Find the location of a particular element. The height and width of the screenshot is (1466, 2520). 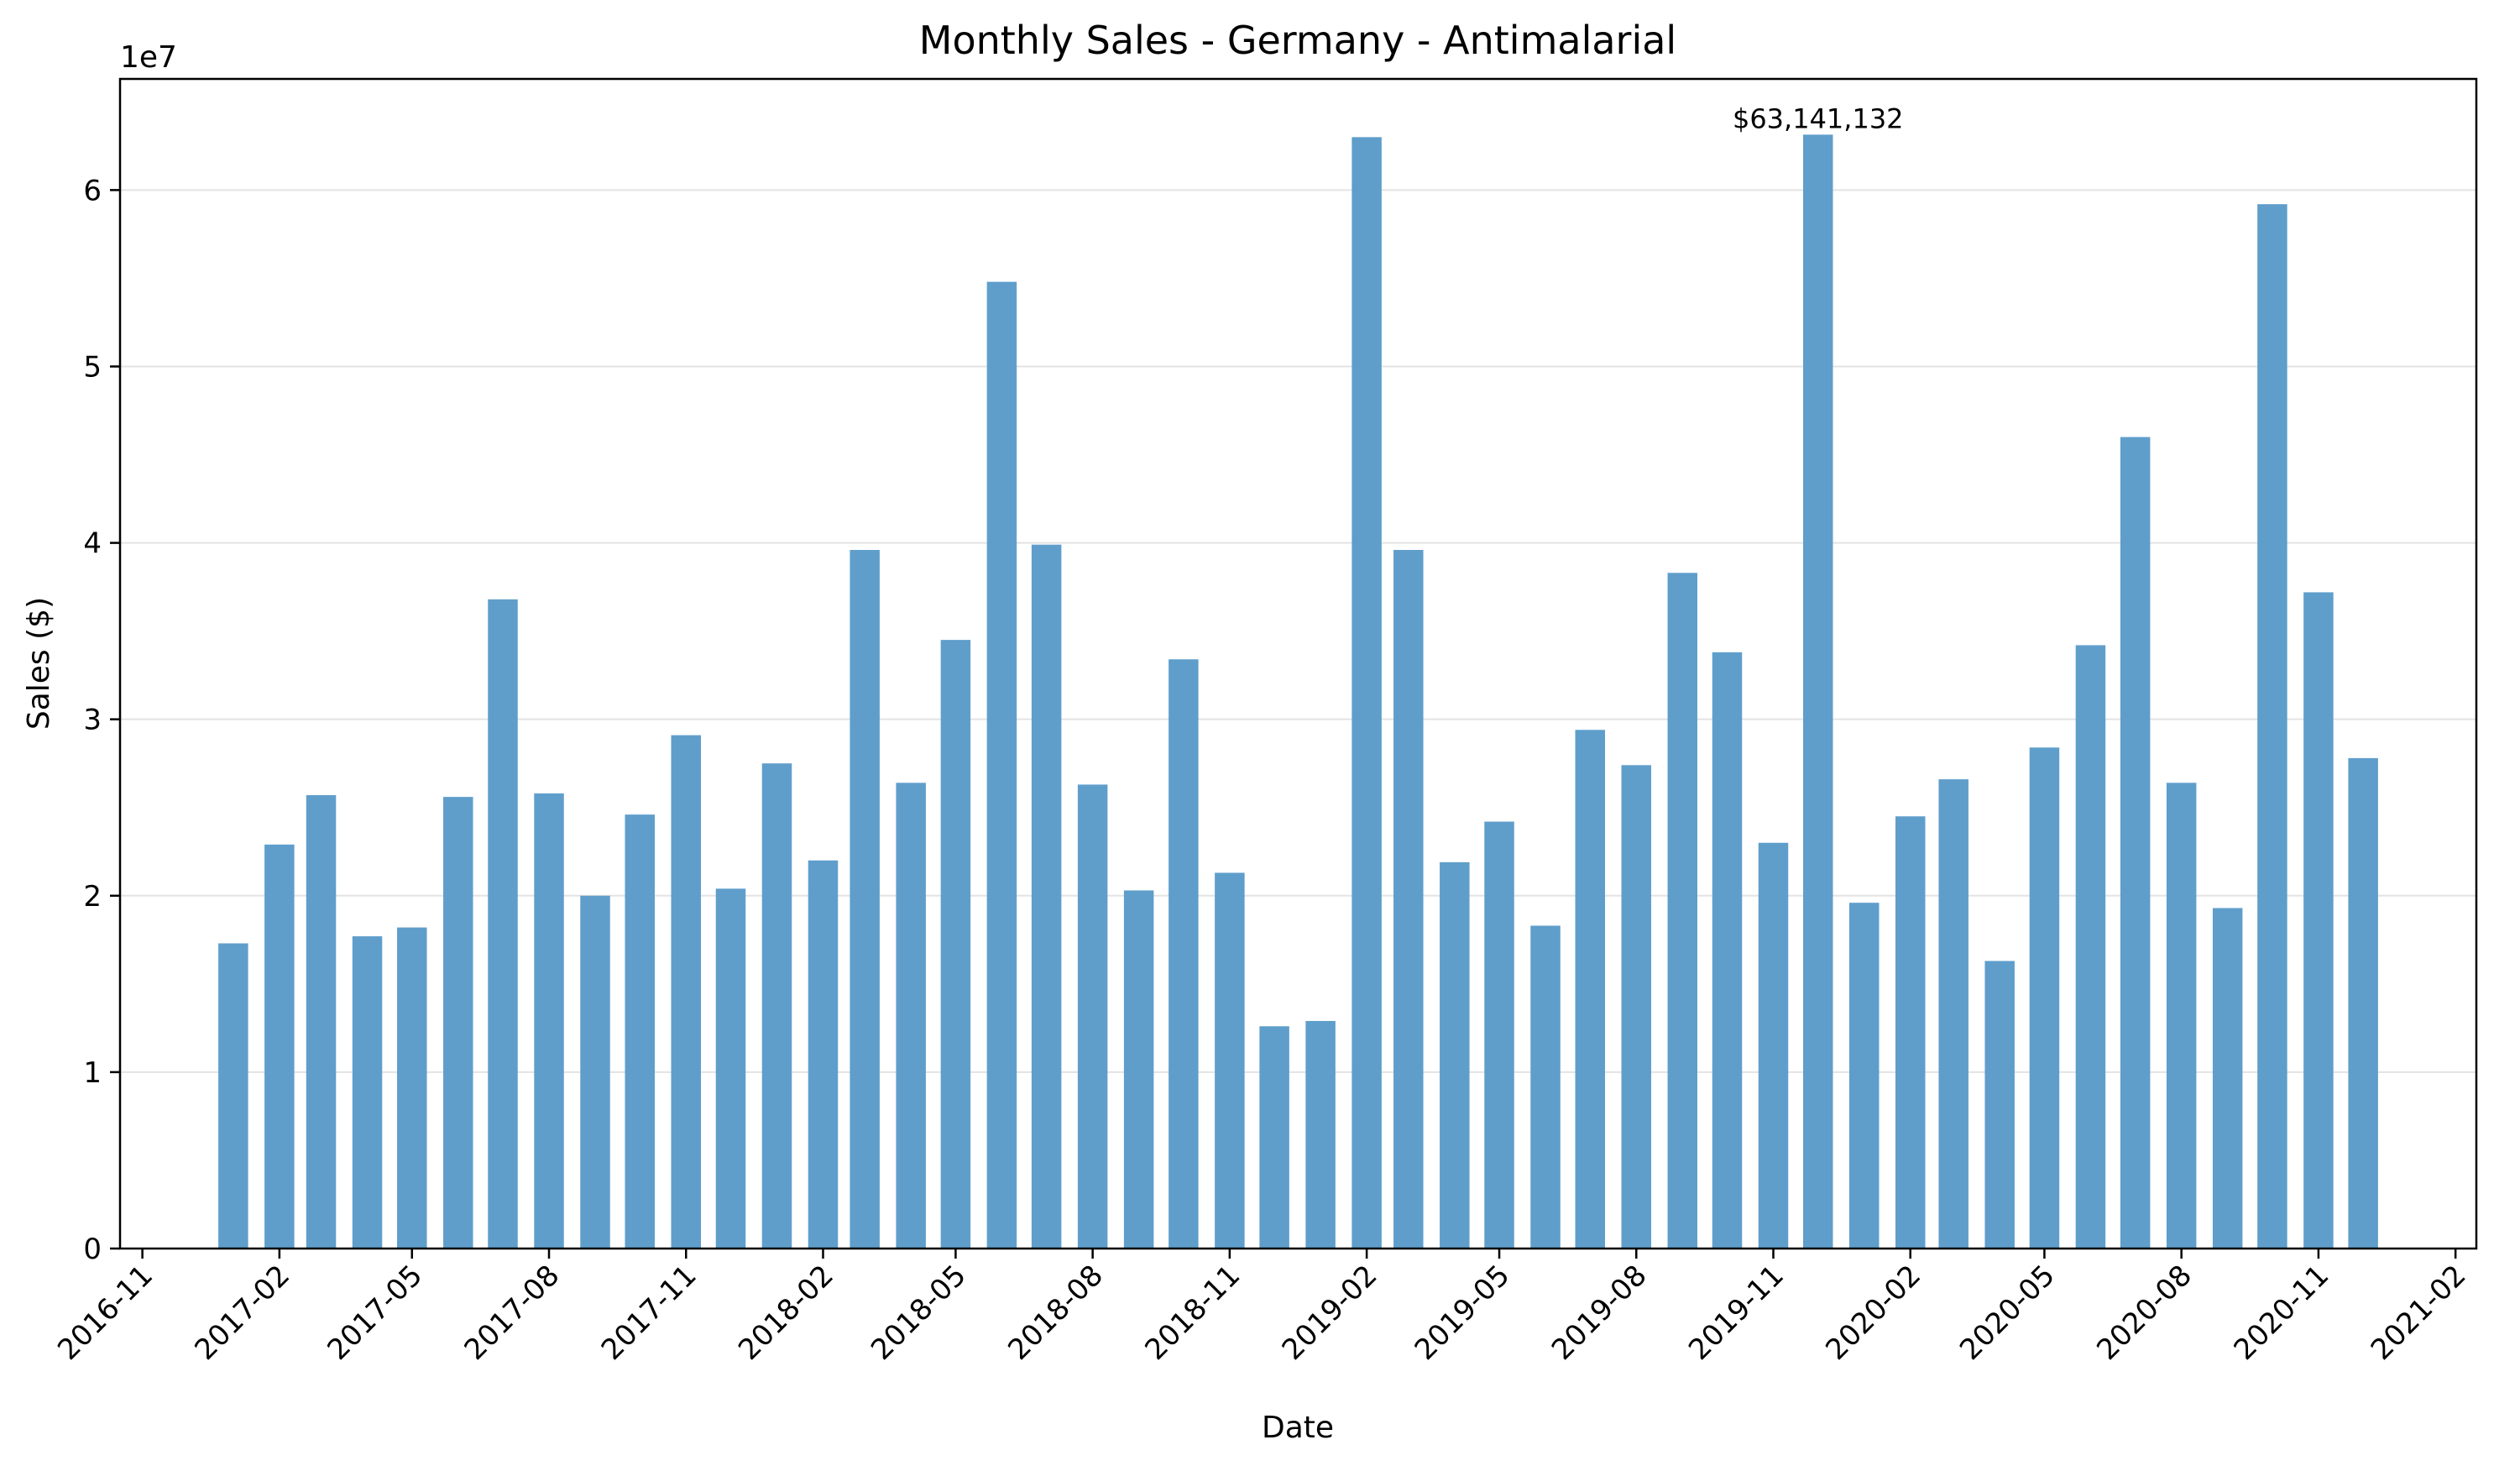

y-tick-label: 3 is located at coordinates (92, 721).